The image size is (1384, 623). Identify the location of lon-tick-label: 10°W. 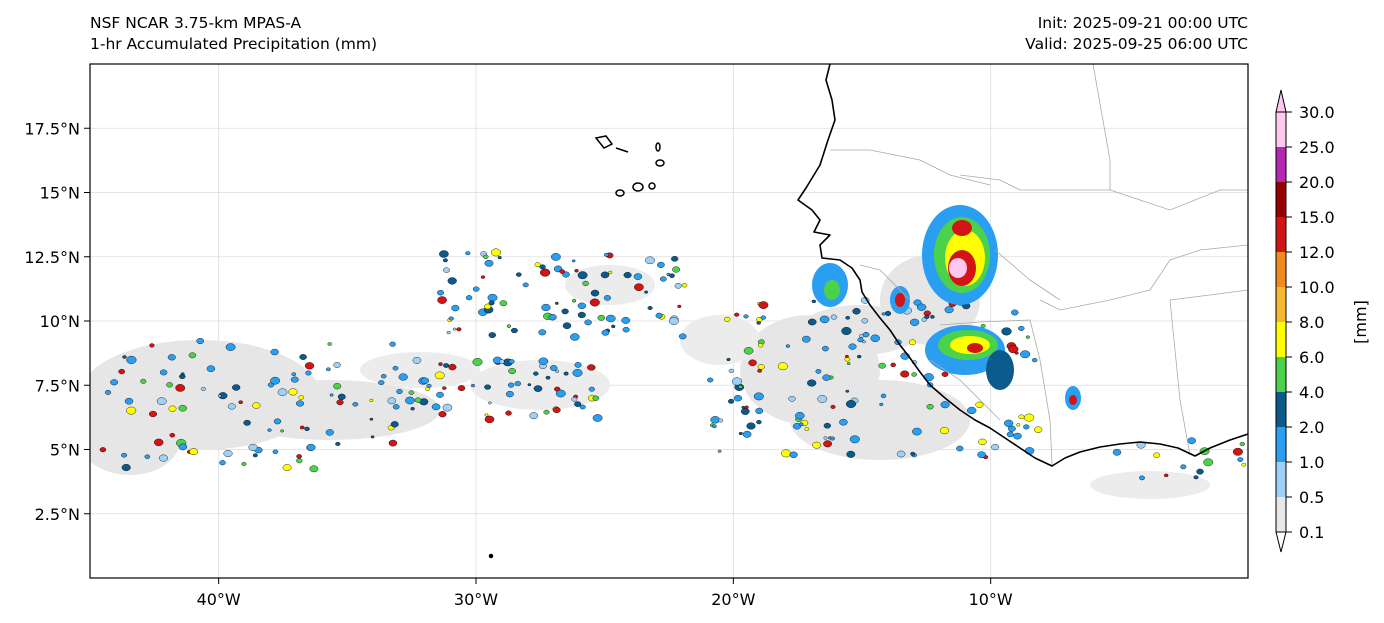
(991, 599).